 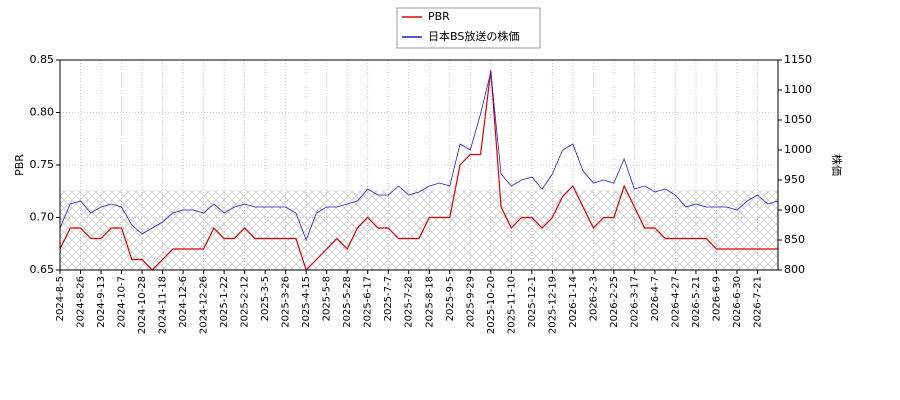 What do you see at coordinates (439, 16) in the screenshot?
I see `legend-label: PBR` at bounding box center [439, 16].